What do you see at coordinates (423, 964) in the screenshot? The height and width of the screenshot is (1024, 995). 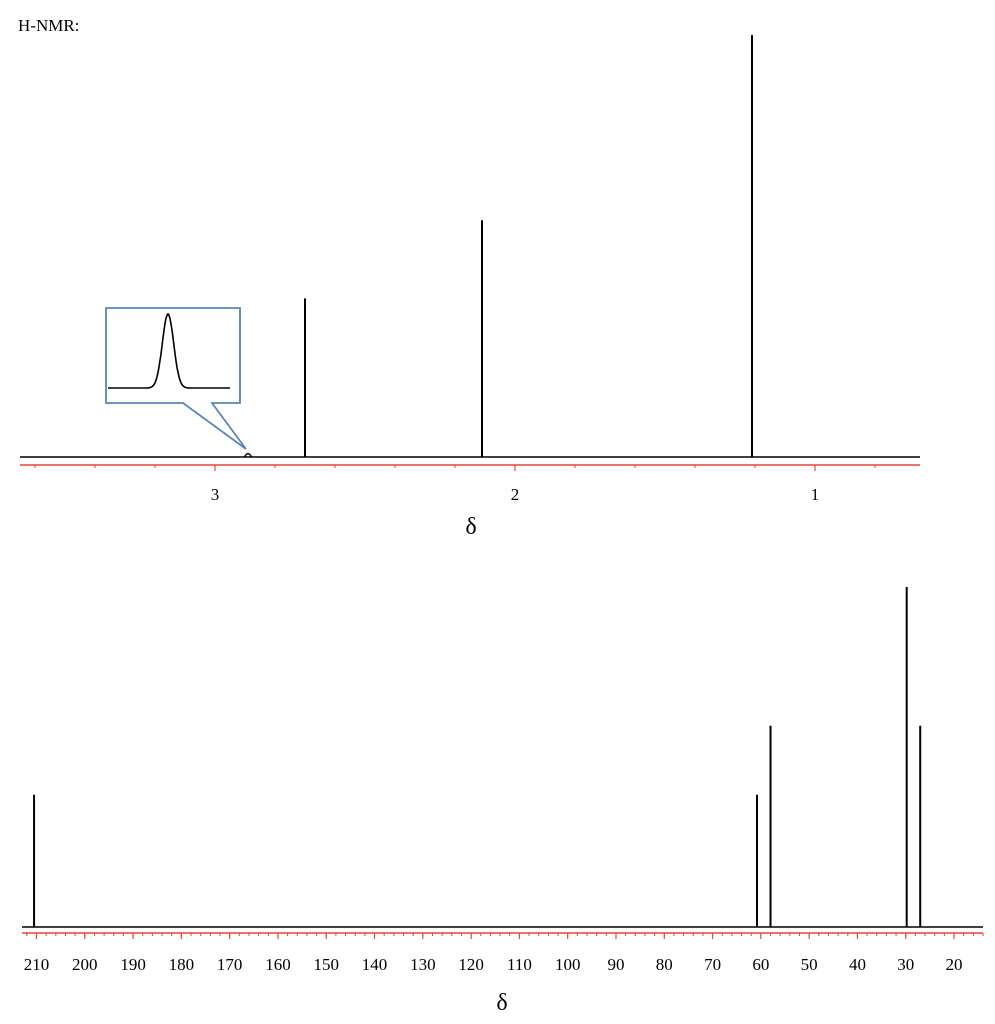 I see `tick-label: 130` at bounding box center [423, 964].